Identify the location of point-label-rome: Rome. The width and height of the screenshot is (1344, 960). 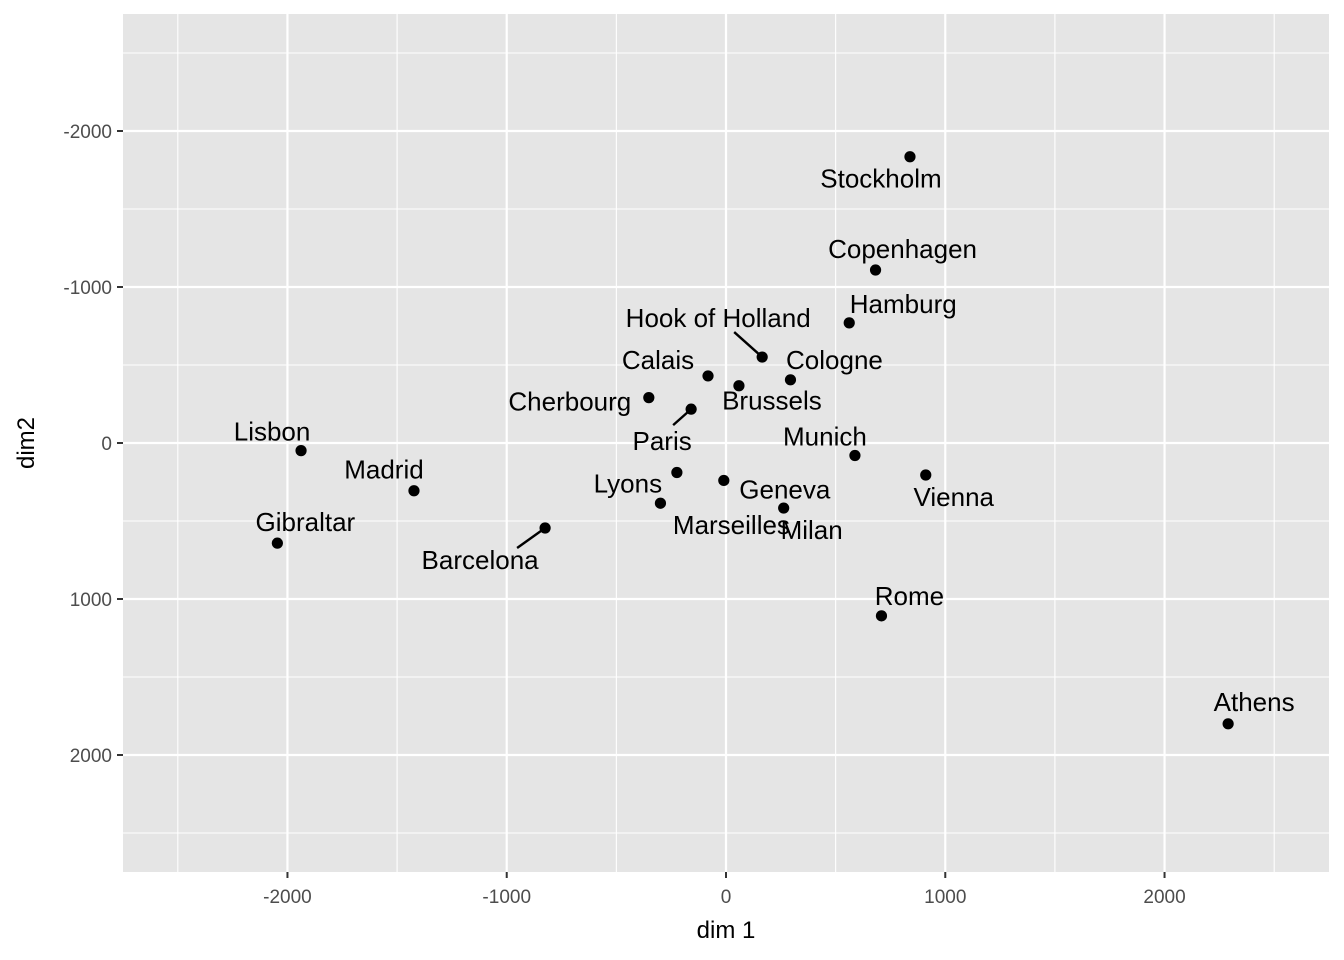
(909, 596).